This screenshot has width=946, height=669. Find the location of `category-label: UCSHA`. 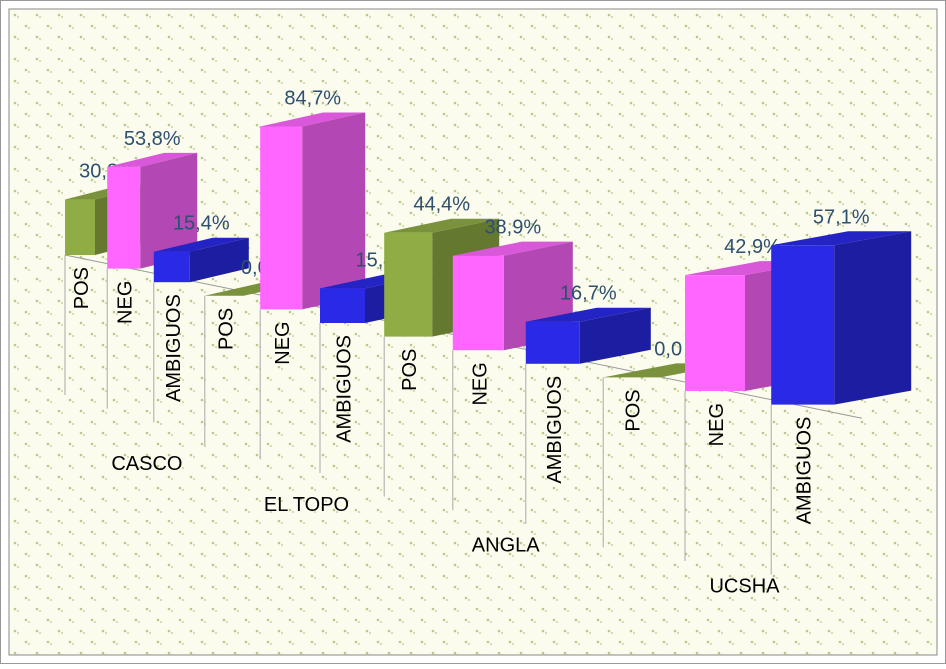

category-label: UCSHA is located at coordinates (744, 586).